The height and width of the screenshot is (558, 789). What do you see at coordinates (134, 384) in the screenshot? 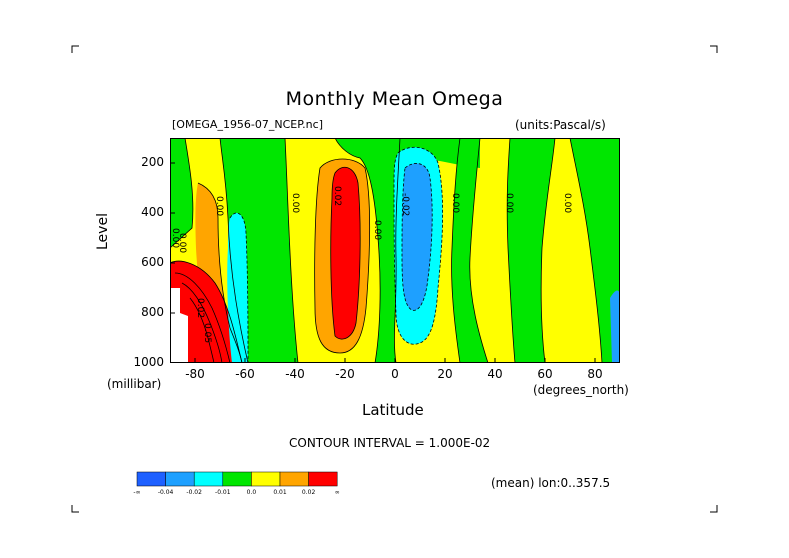
I see `y-unit-label: (millibar)` at bounding box center [134, 384].